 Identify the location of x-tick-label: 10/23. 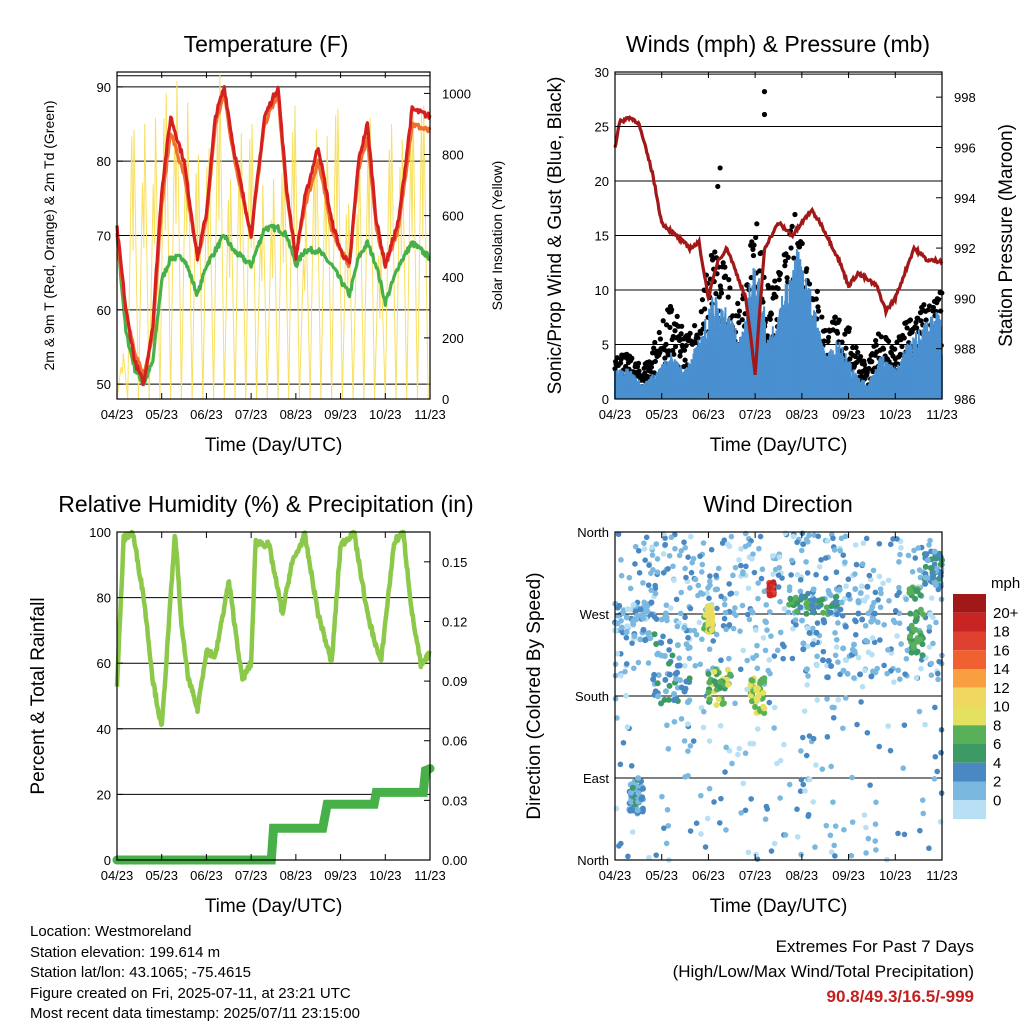
(385, 875).